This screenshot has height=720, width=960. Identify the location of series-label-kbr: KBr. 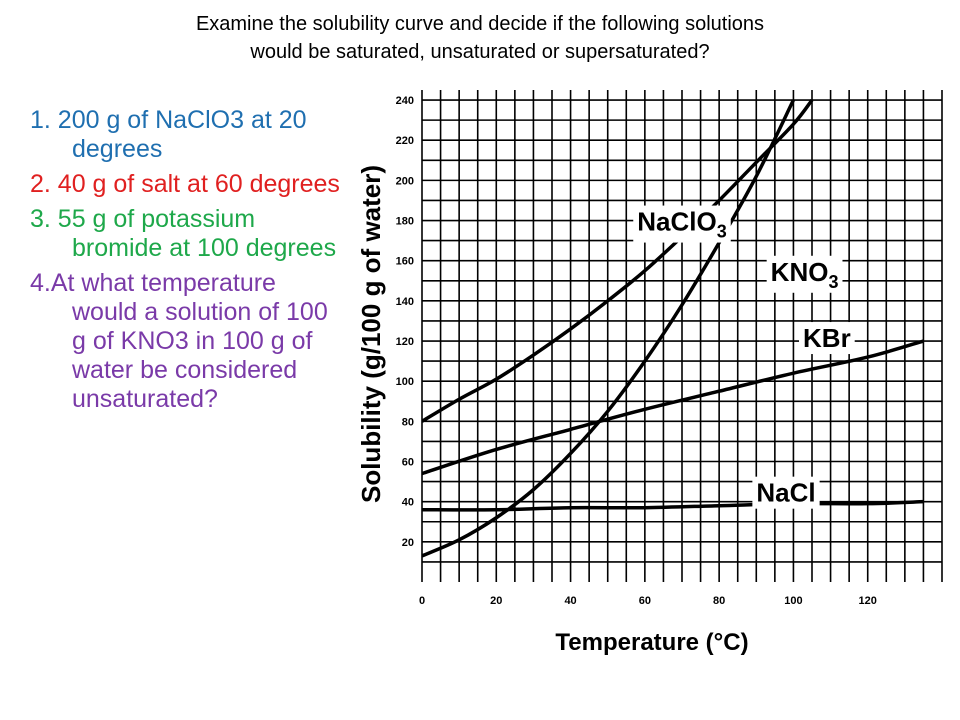
(827, 338).